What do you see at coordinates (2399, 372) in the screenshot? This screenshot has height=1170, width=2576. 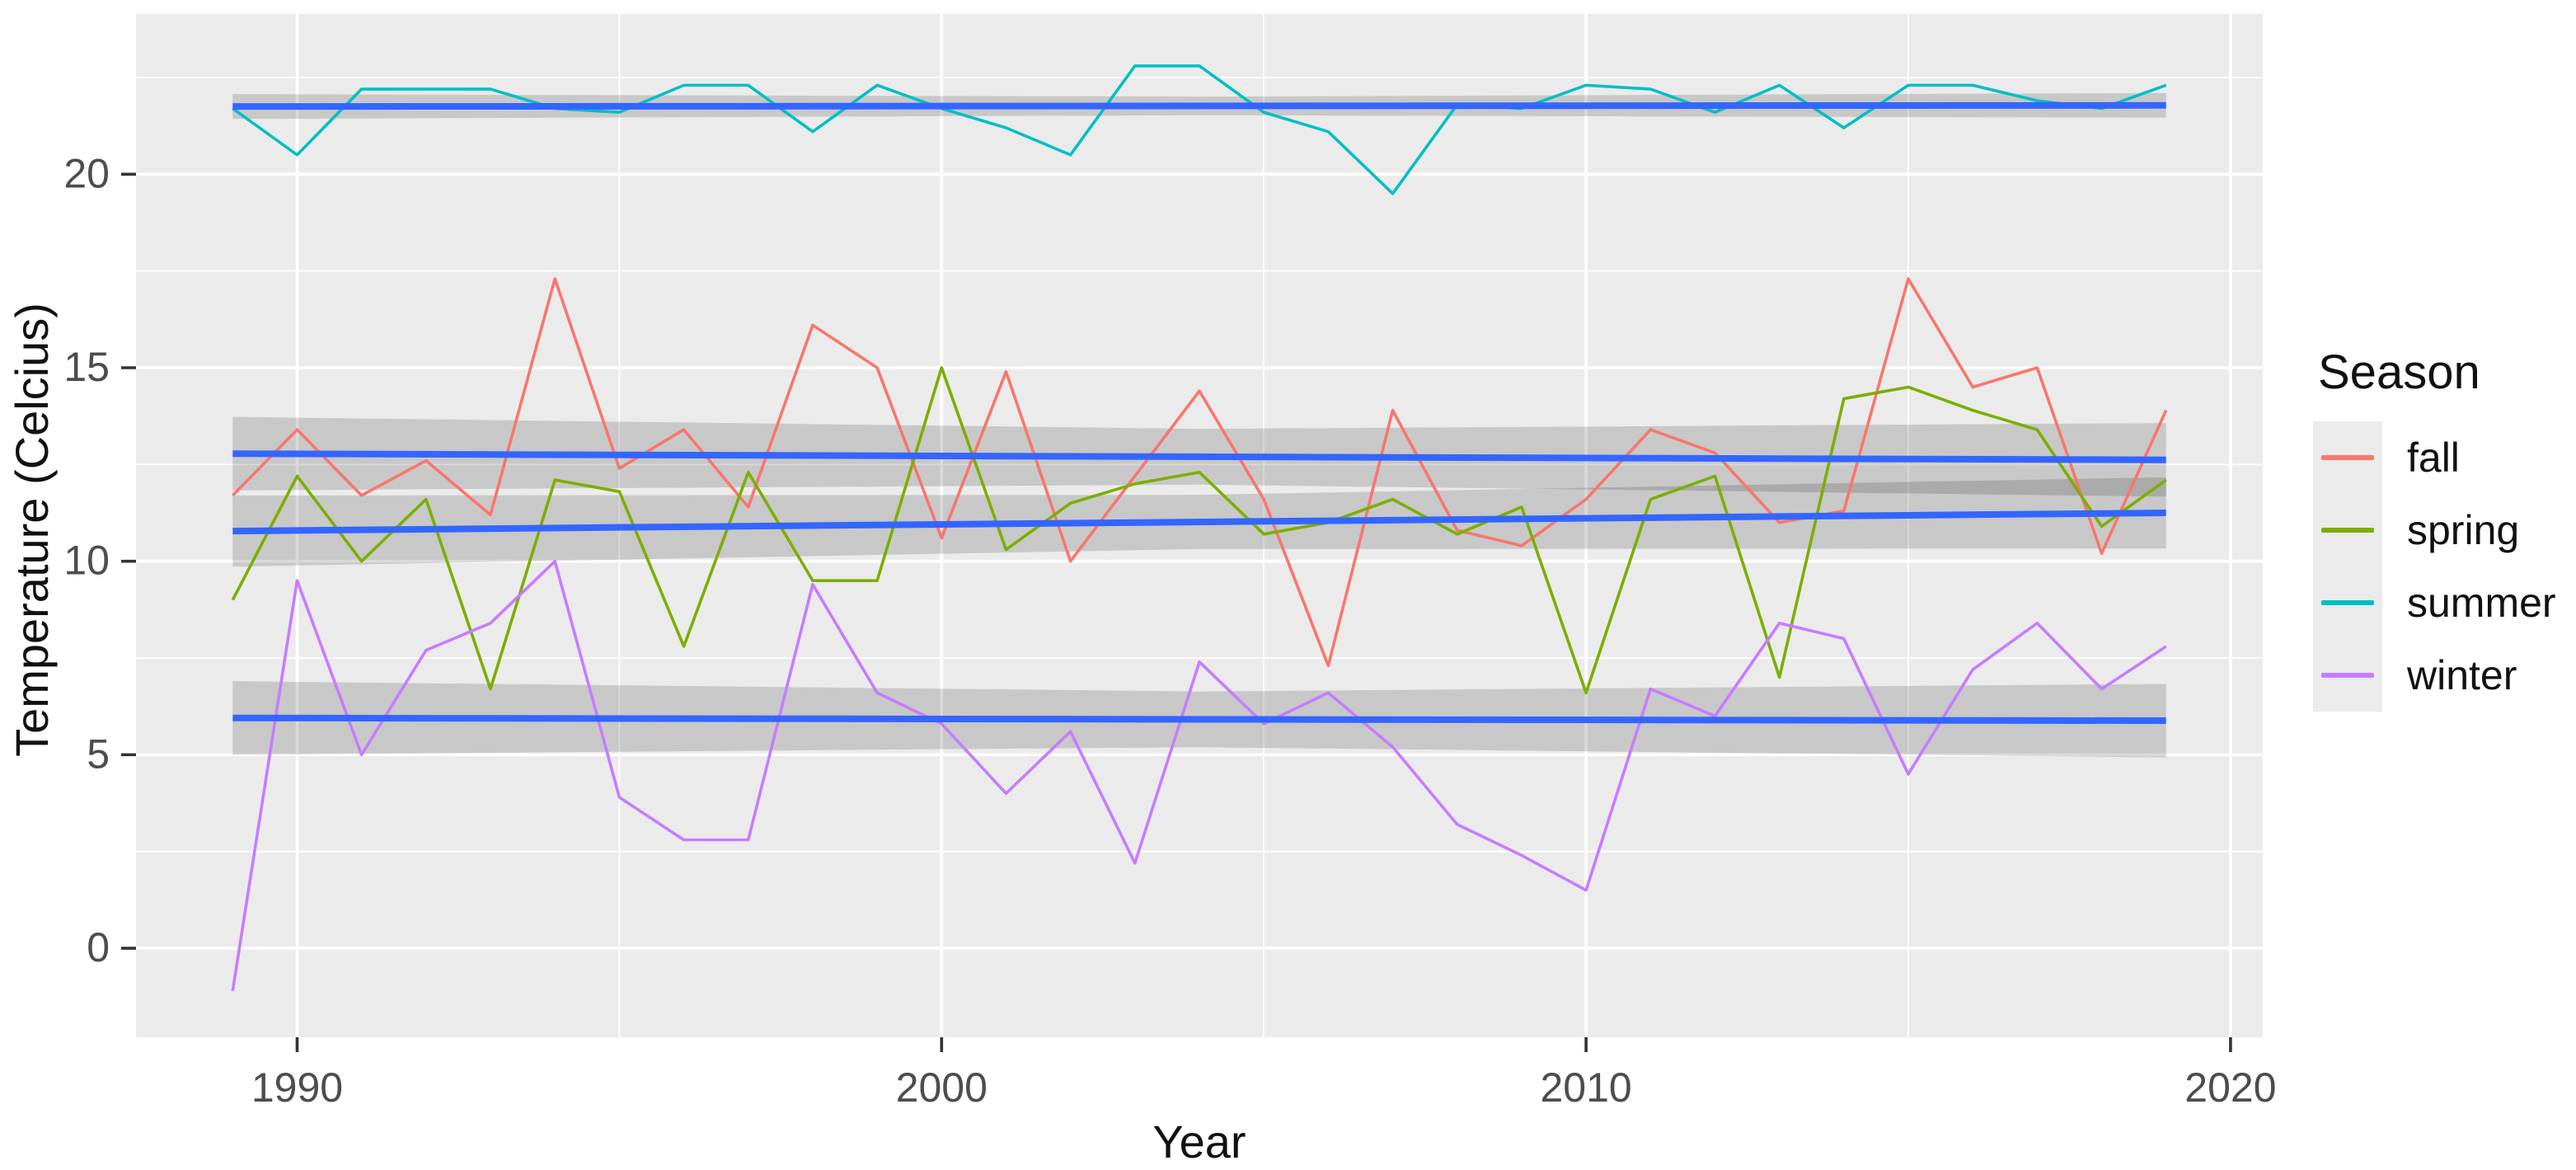 I see `legend-title: Season` at bounding box center [2399, 372].